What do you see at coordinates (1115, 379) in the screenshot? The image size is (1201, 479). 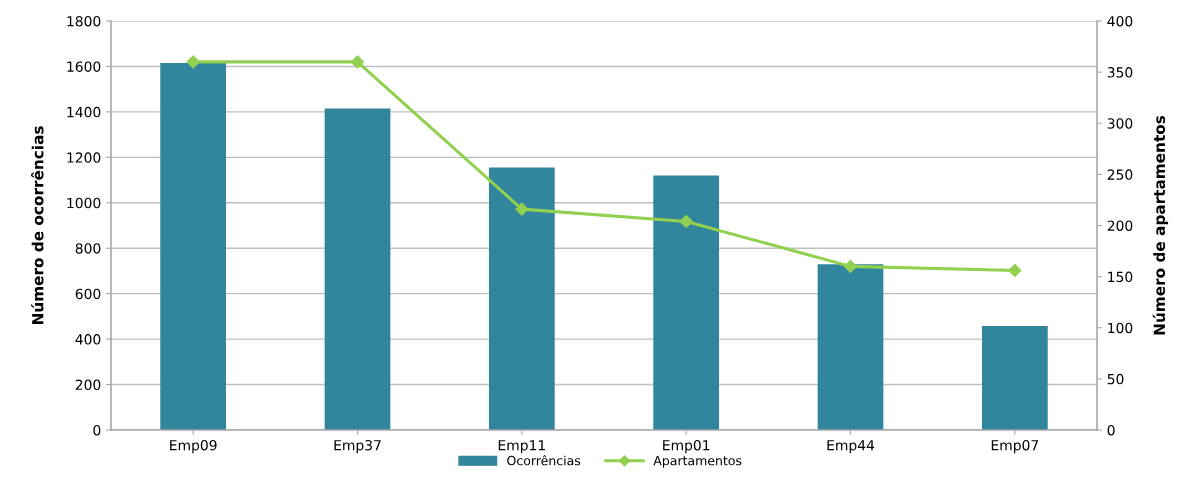 I see `y2-tick-label: 50` at bounding box center [1115, 379].